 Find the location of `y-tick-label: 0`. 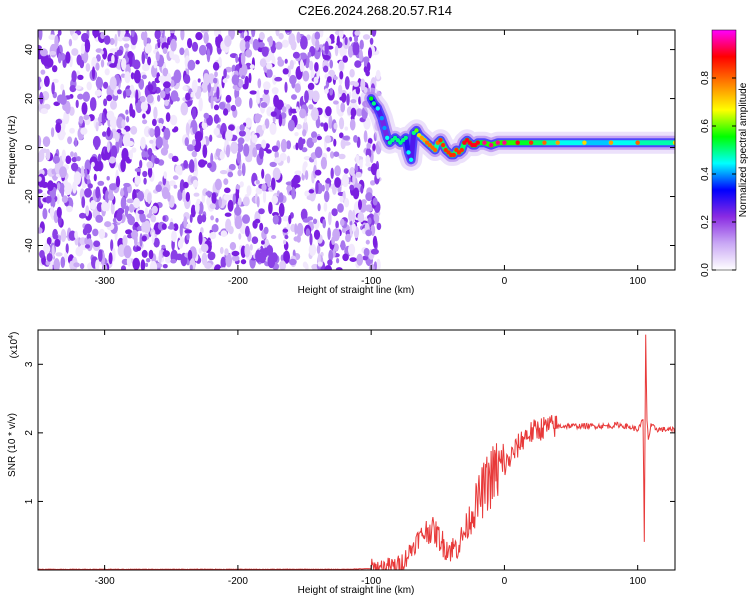

y-tick-label: 0 is located at coordinates (29, 147).